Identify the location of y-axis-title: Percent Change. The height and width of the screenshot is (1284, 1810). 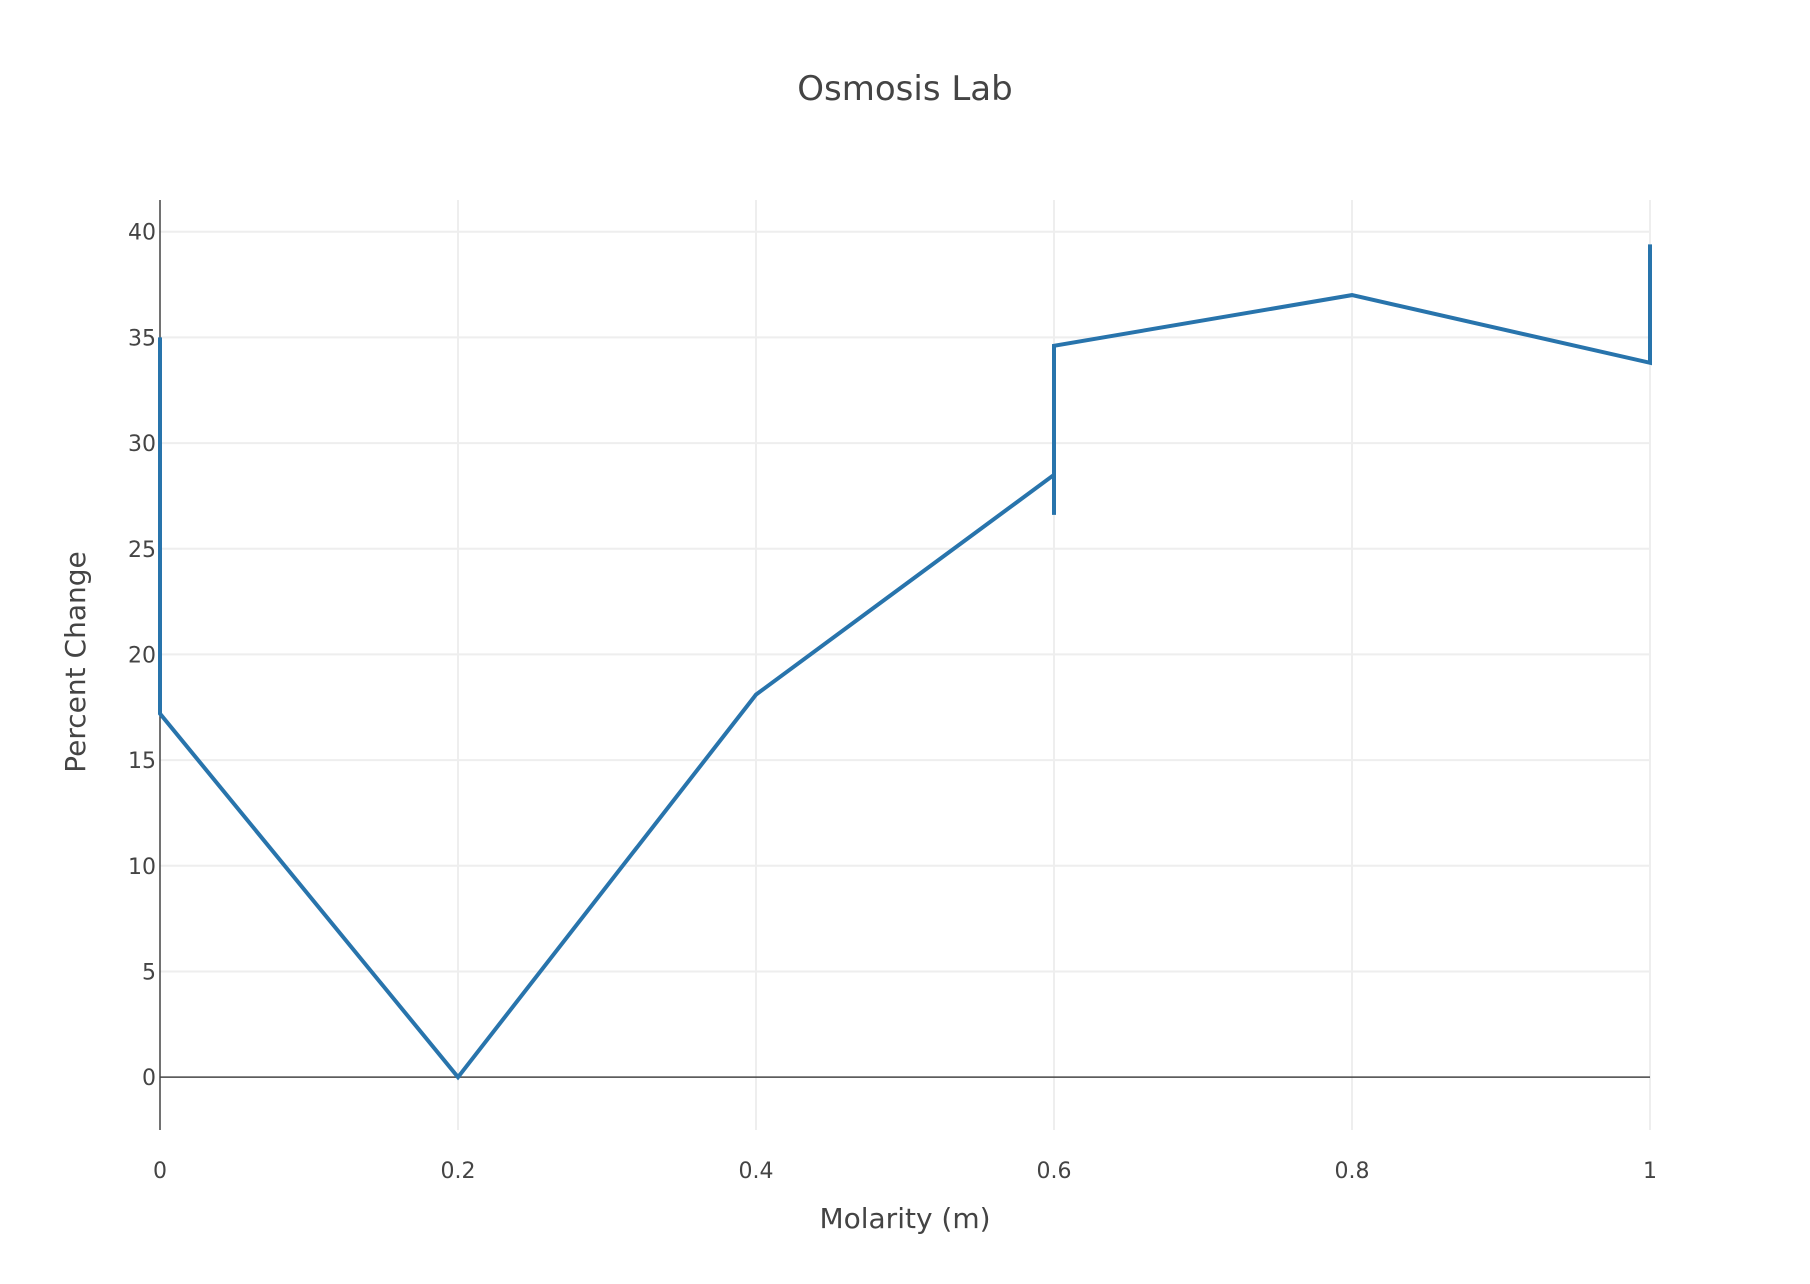
(75, 661).